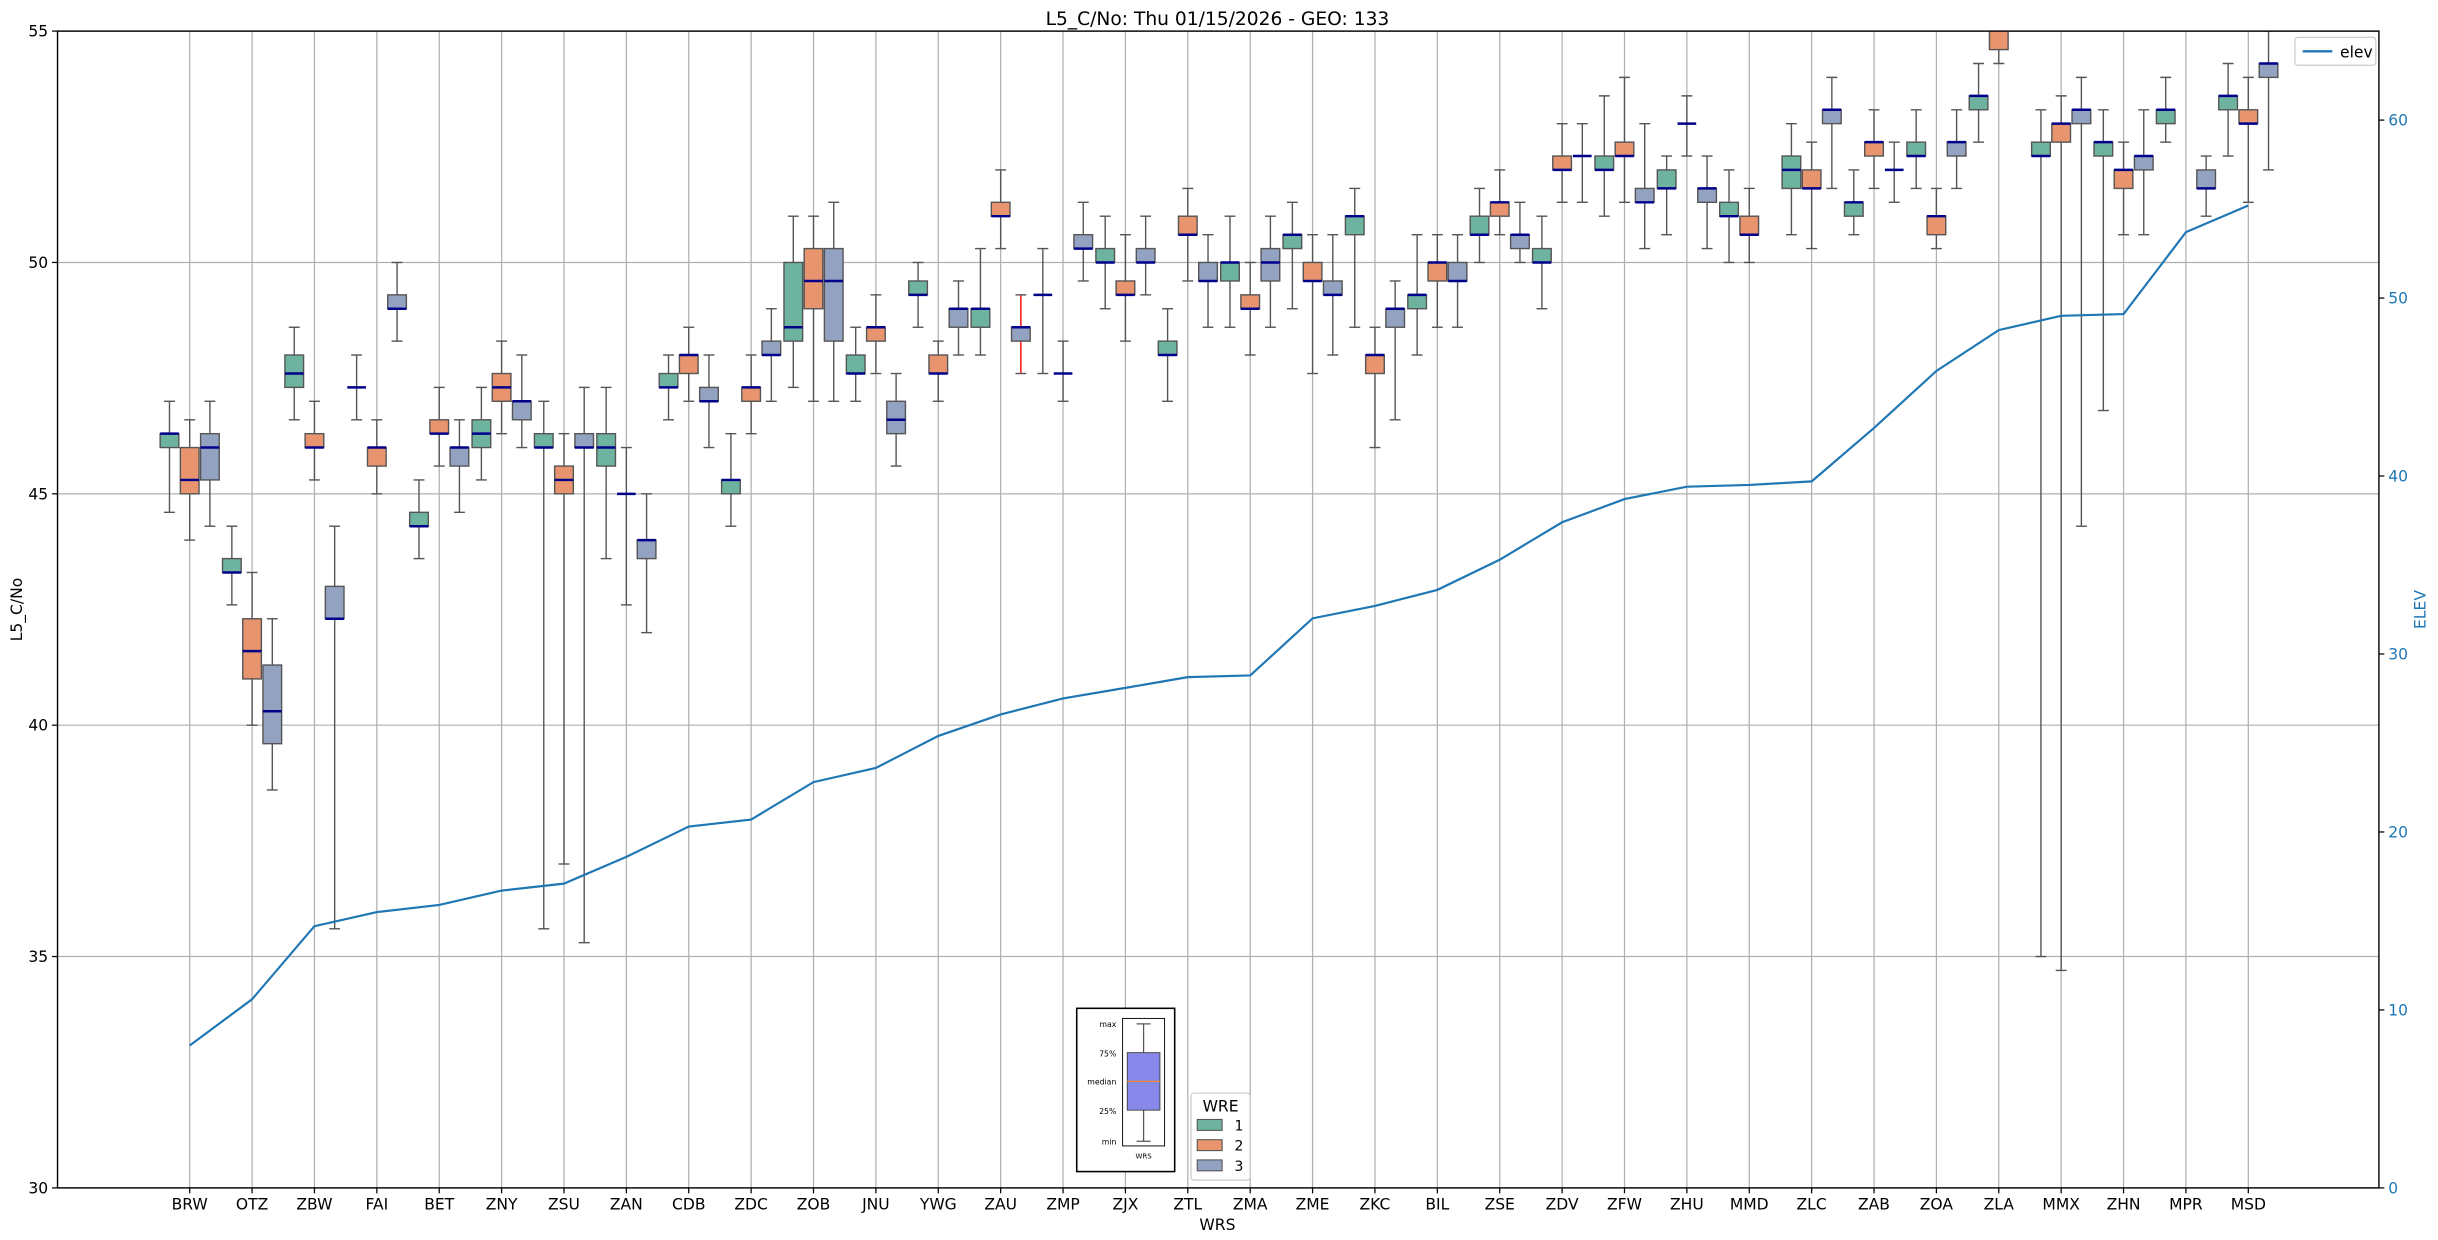 The height and width of the screenshot is (1240, 2438). I want to click on box-MMD-wre2, so click(1749, 225).